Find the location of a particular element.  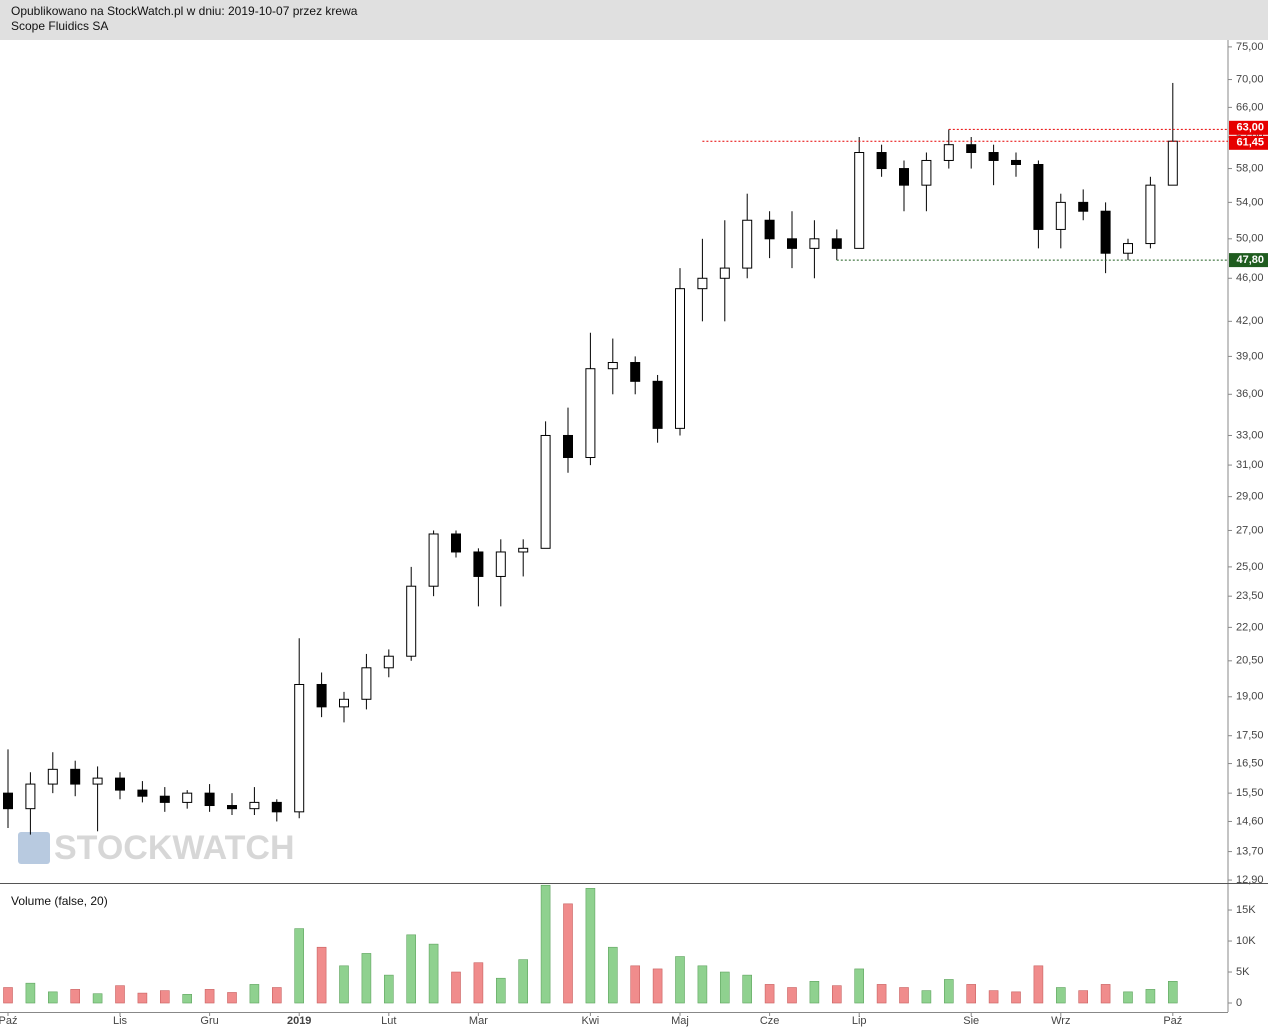

y-tick-label: 39,00 is located at coordinates (1250, 356).